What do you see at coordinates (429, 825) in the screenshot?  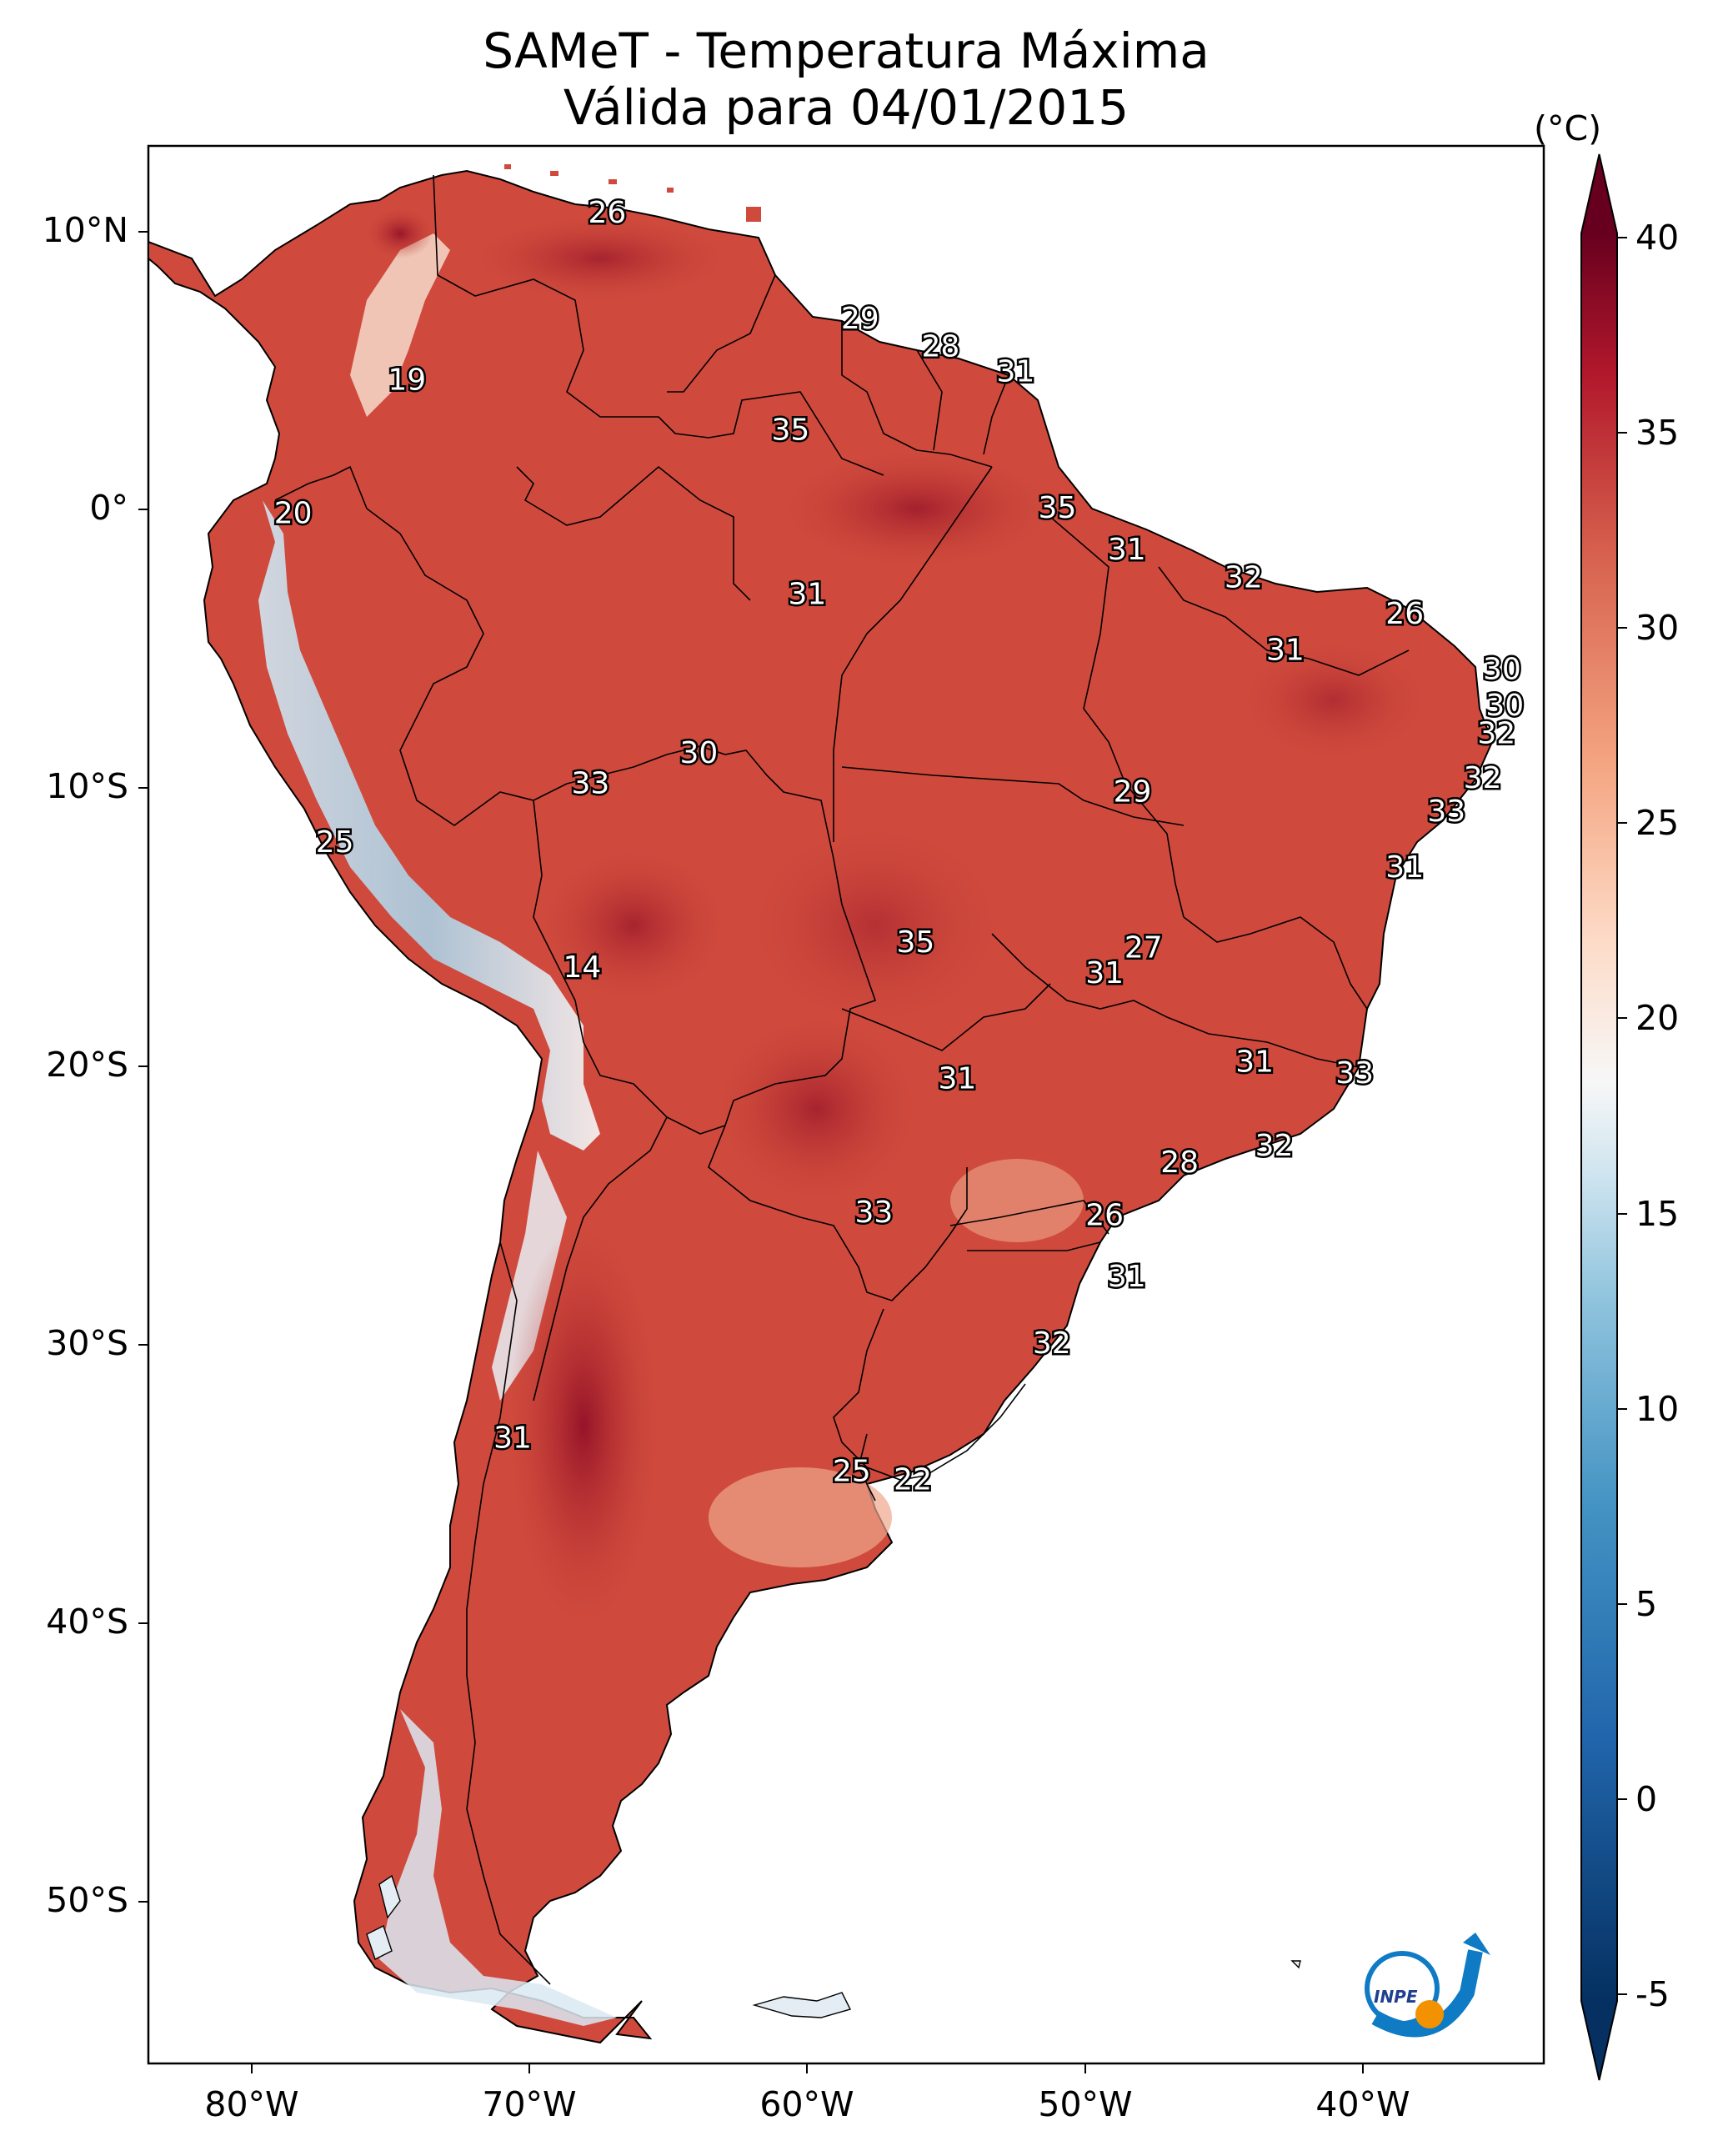 I see `andes-cold-zone` at bounding box center [429, 825].